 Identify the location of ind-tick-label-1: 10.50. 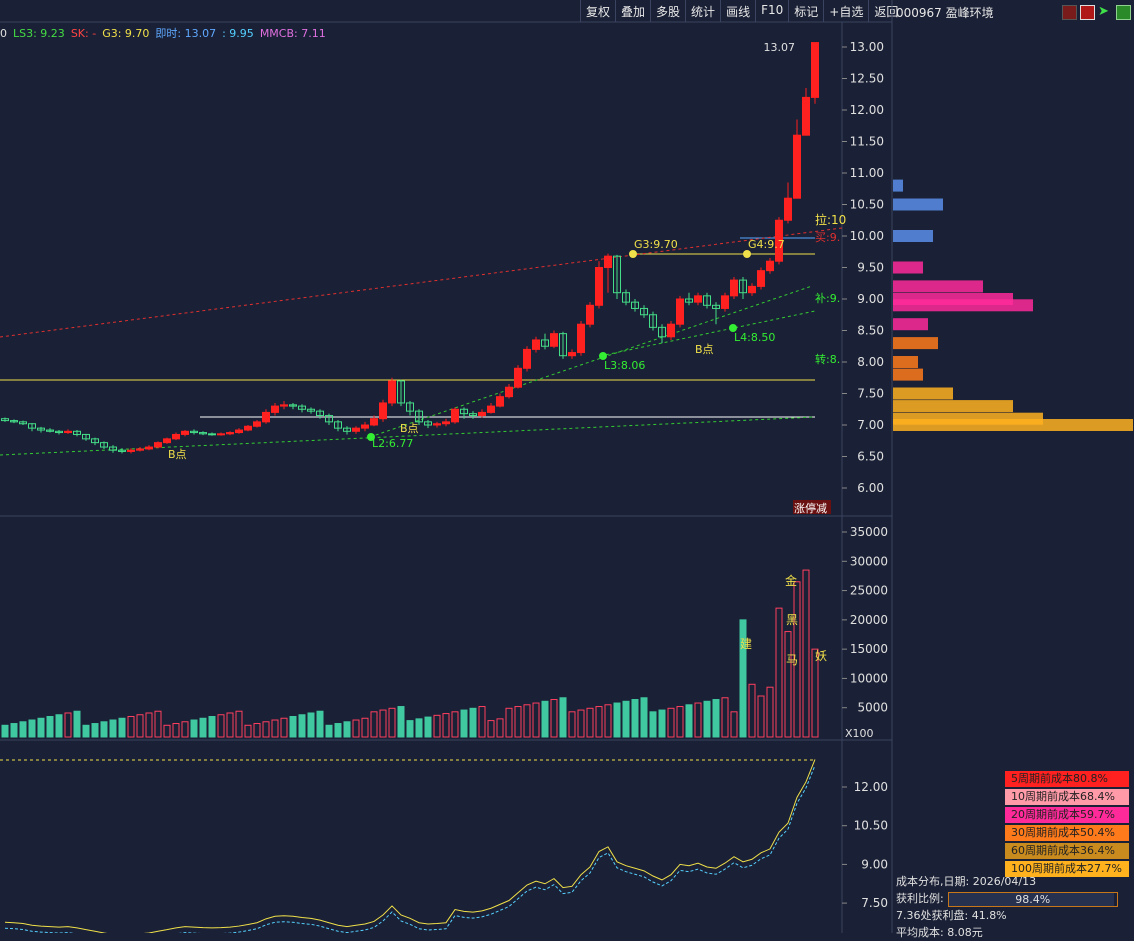
(871, 826).